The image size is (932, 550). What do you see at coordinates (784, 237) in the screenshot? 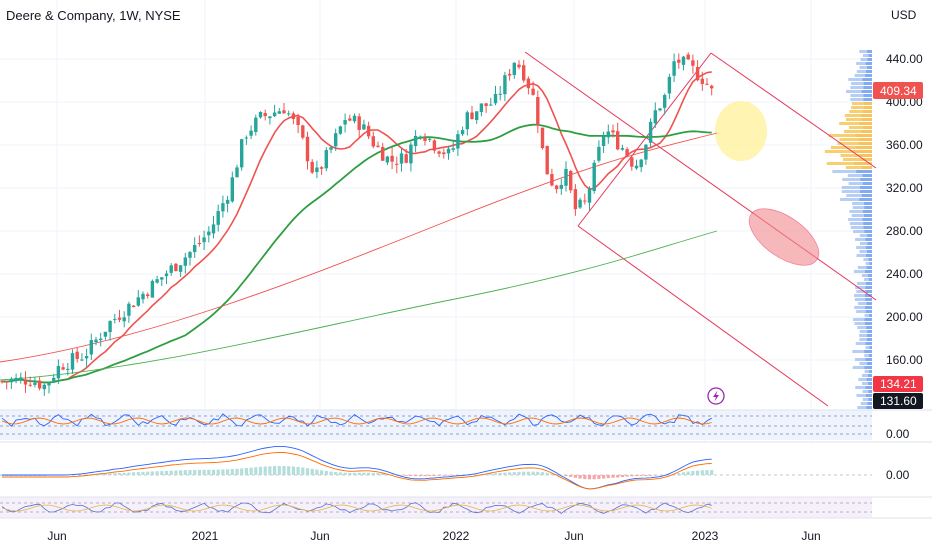
I see `target-ellipse-red` at bounding box center [784, 237].